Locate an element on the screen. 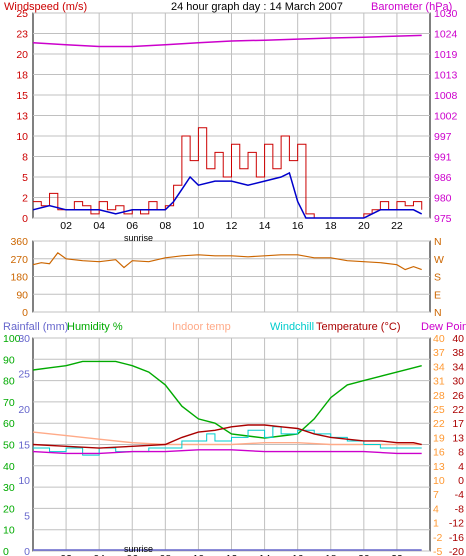  temp-tick-label-inner: 1 is located at coordinates (436, 524).